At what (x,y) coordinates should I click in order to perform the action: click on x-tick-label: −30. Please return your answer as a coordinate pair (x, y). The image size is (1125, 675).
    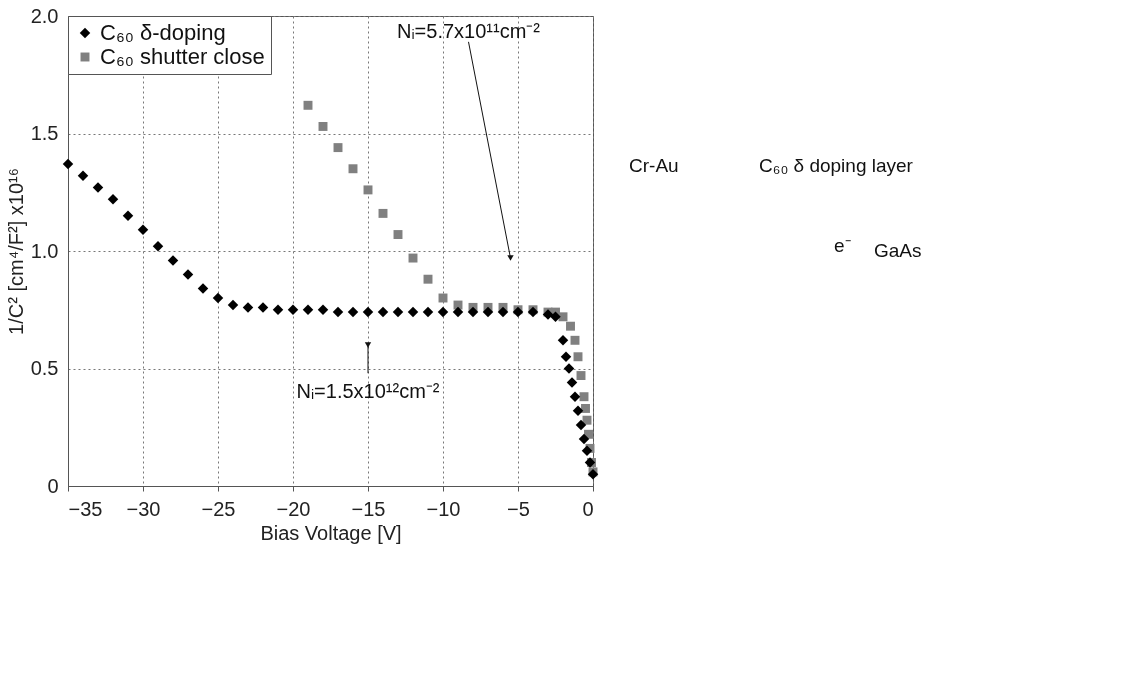
    Looking at the image, I should click on (143, 508).